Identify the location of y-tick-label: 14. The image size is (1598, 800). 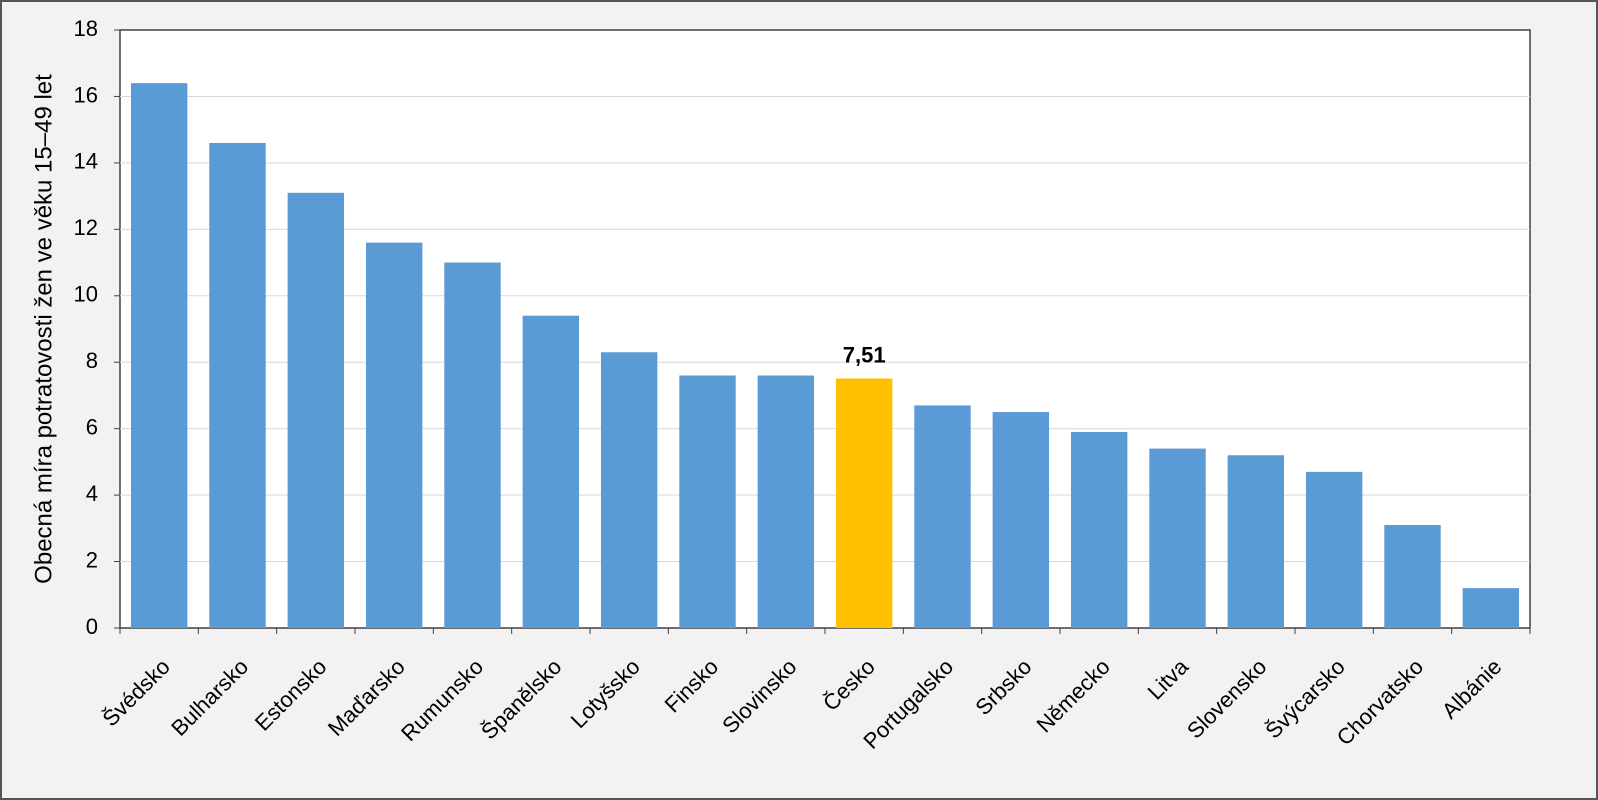
(86, 161).